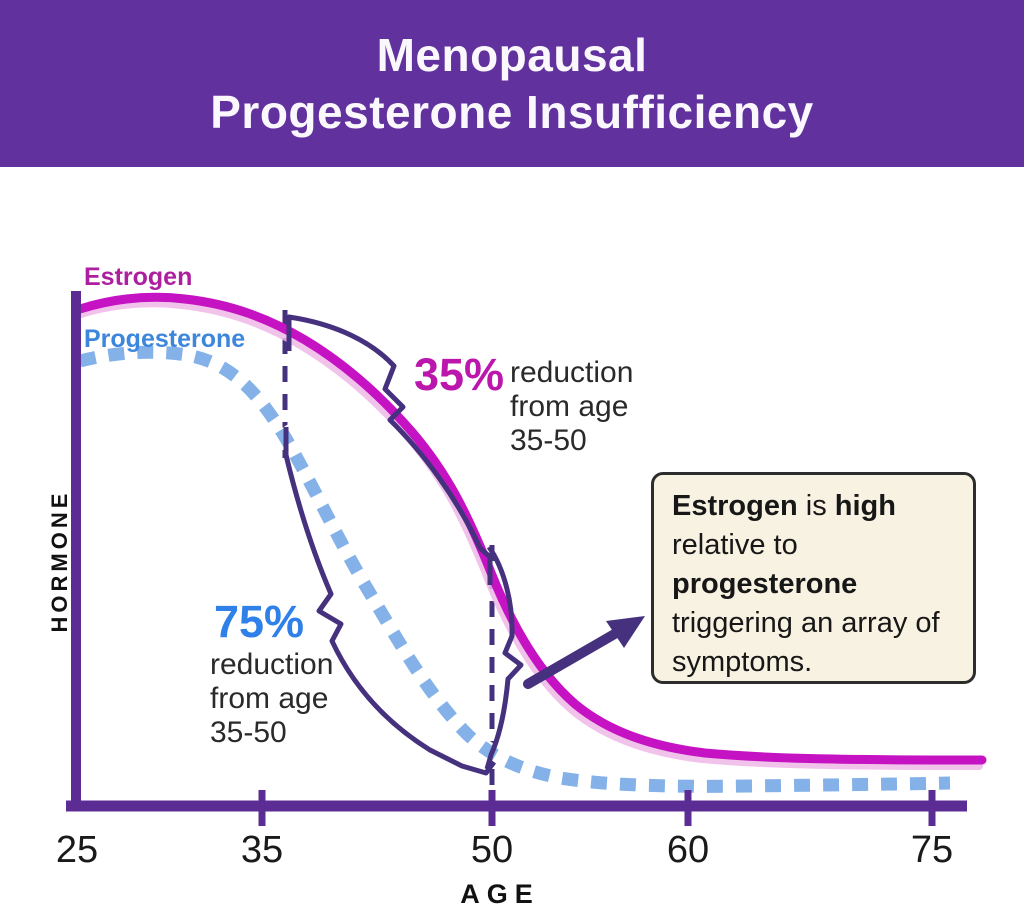  Describe the element at coordinates (248, 732) in the screenshot. I see `progesterone-reduction-desc-line3: 35-50` at that location.